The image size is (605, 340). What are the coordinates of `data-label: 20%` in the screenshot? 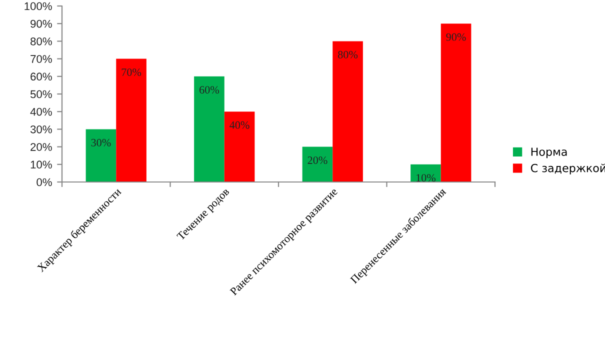 It's located at (318, 160).